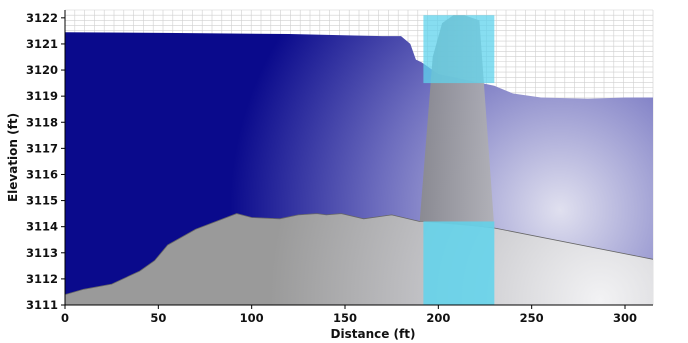 The height and width of the screenshot is (343, 688). Describe the element at coordinates (42, 279) in the screenshot. I see `y-tick-label: 3112` at that location.